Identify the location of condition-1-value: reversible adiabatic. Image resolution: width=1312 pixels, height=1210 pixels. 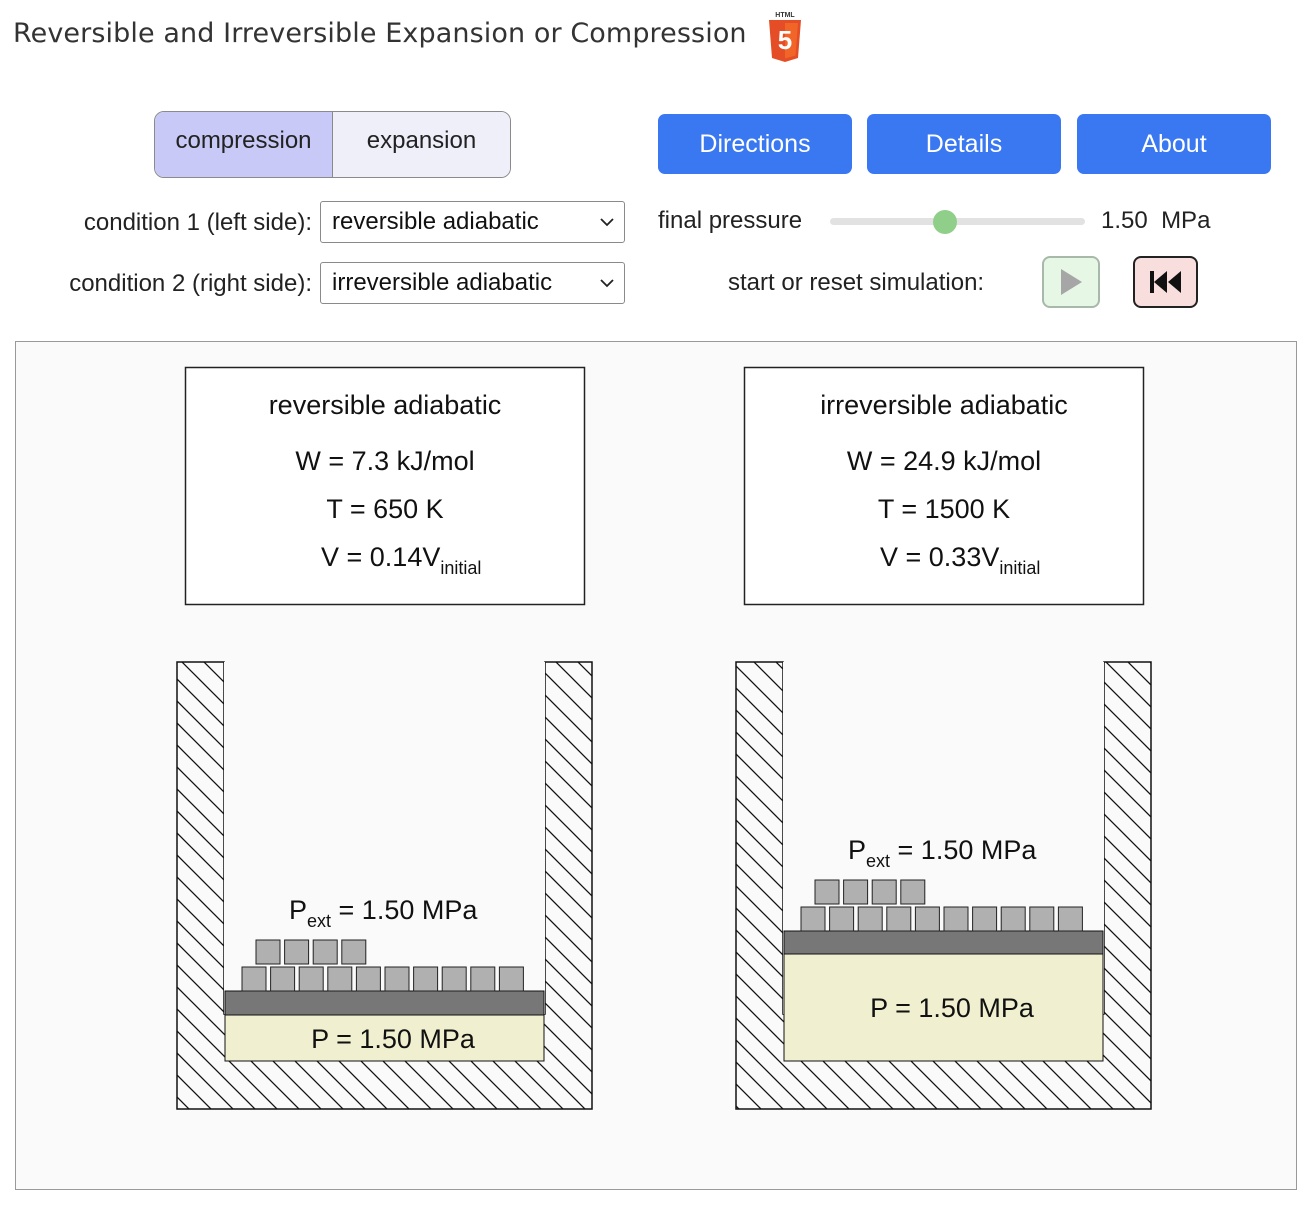
(435, 221).